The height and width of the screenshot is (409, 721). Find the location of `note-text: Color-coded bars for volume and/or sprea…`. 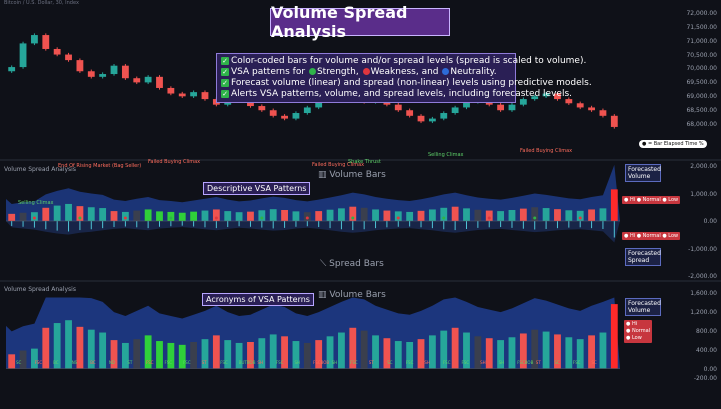

note-text: Color-coded bars for volume and/or sprea… is located at coordinates (409, 61).